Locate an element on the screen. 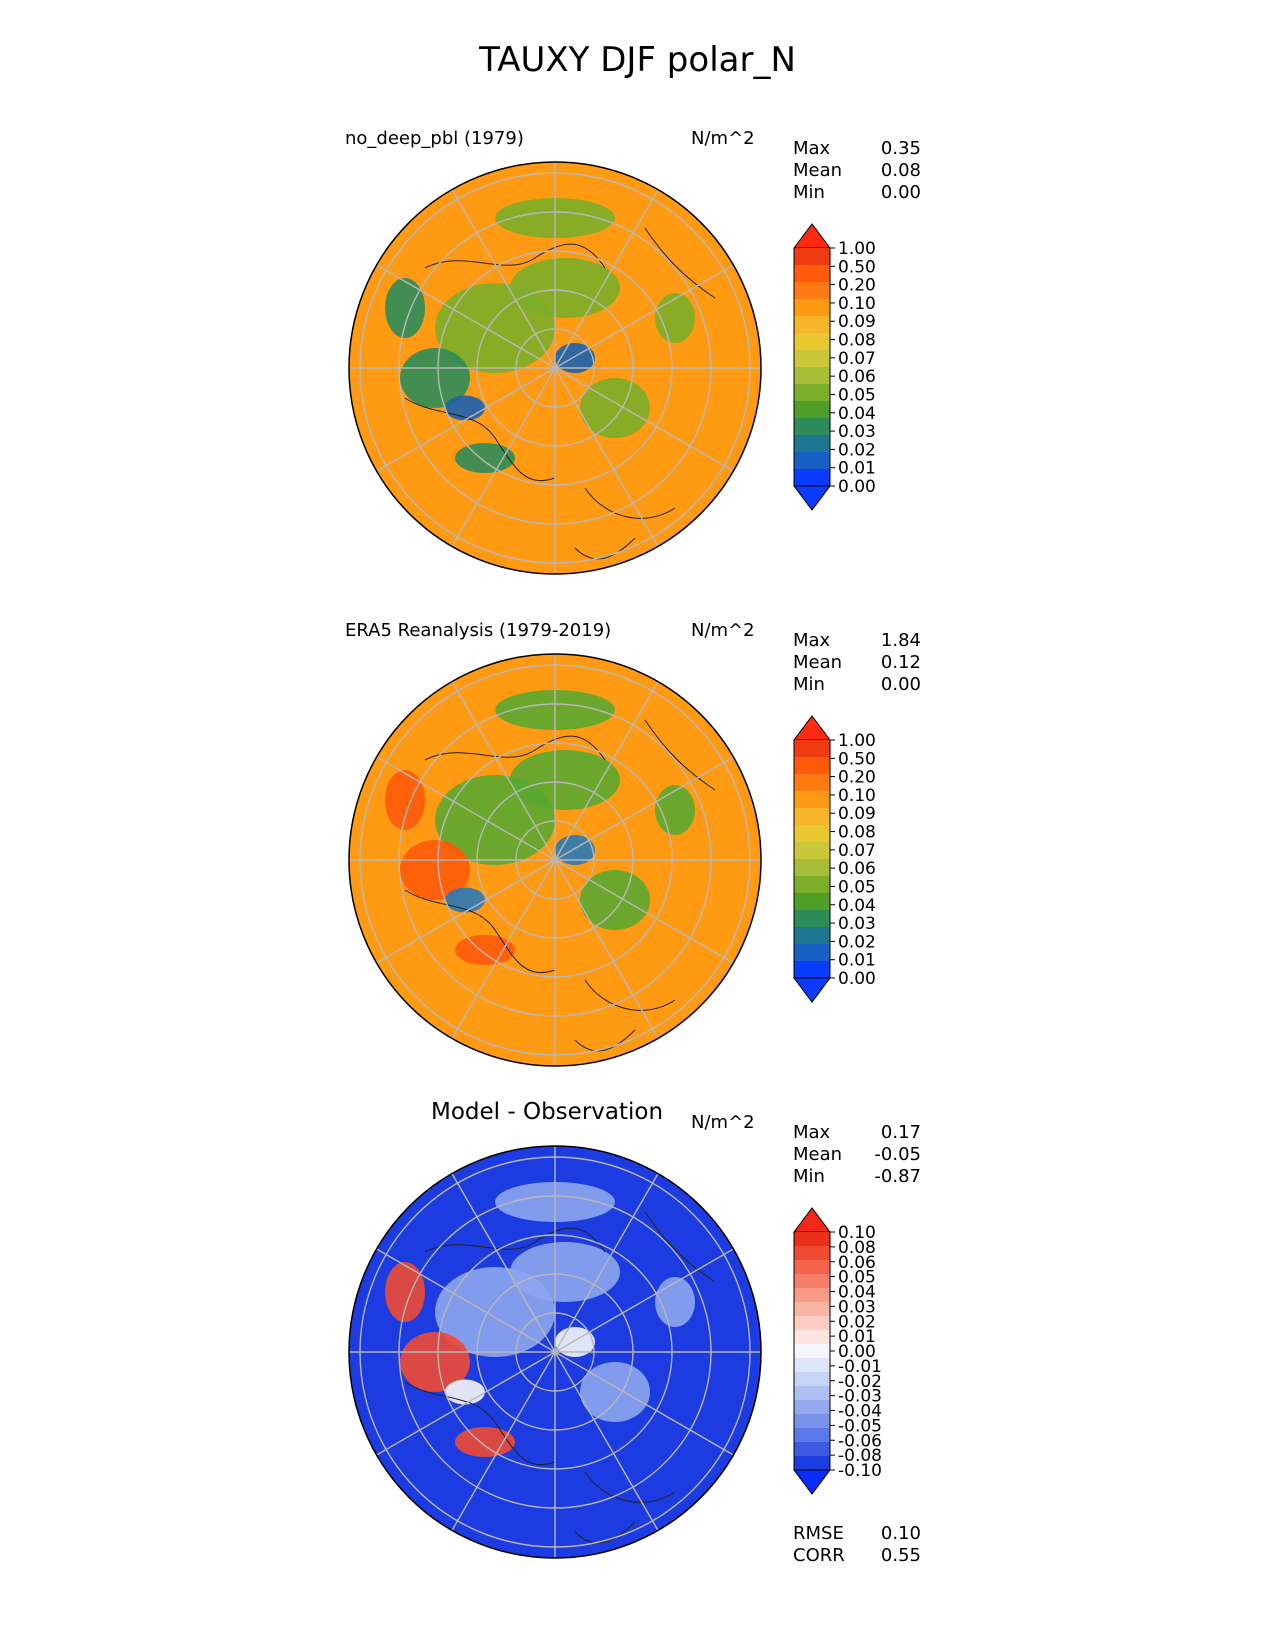  stat-value: 0.08 is located at coordinates (900, 170).